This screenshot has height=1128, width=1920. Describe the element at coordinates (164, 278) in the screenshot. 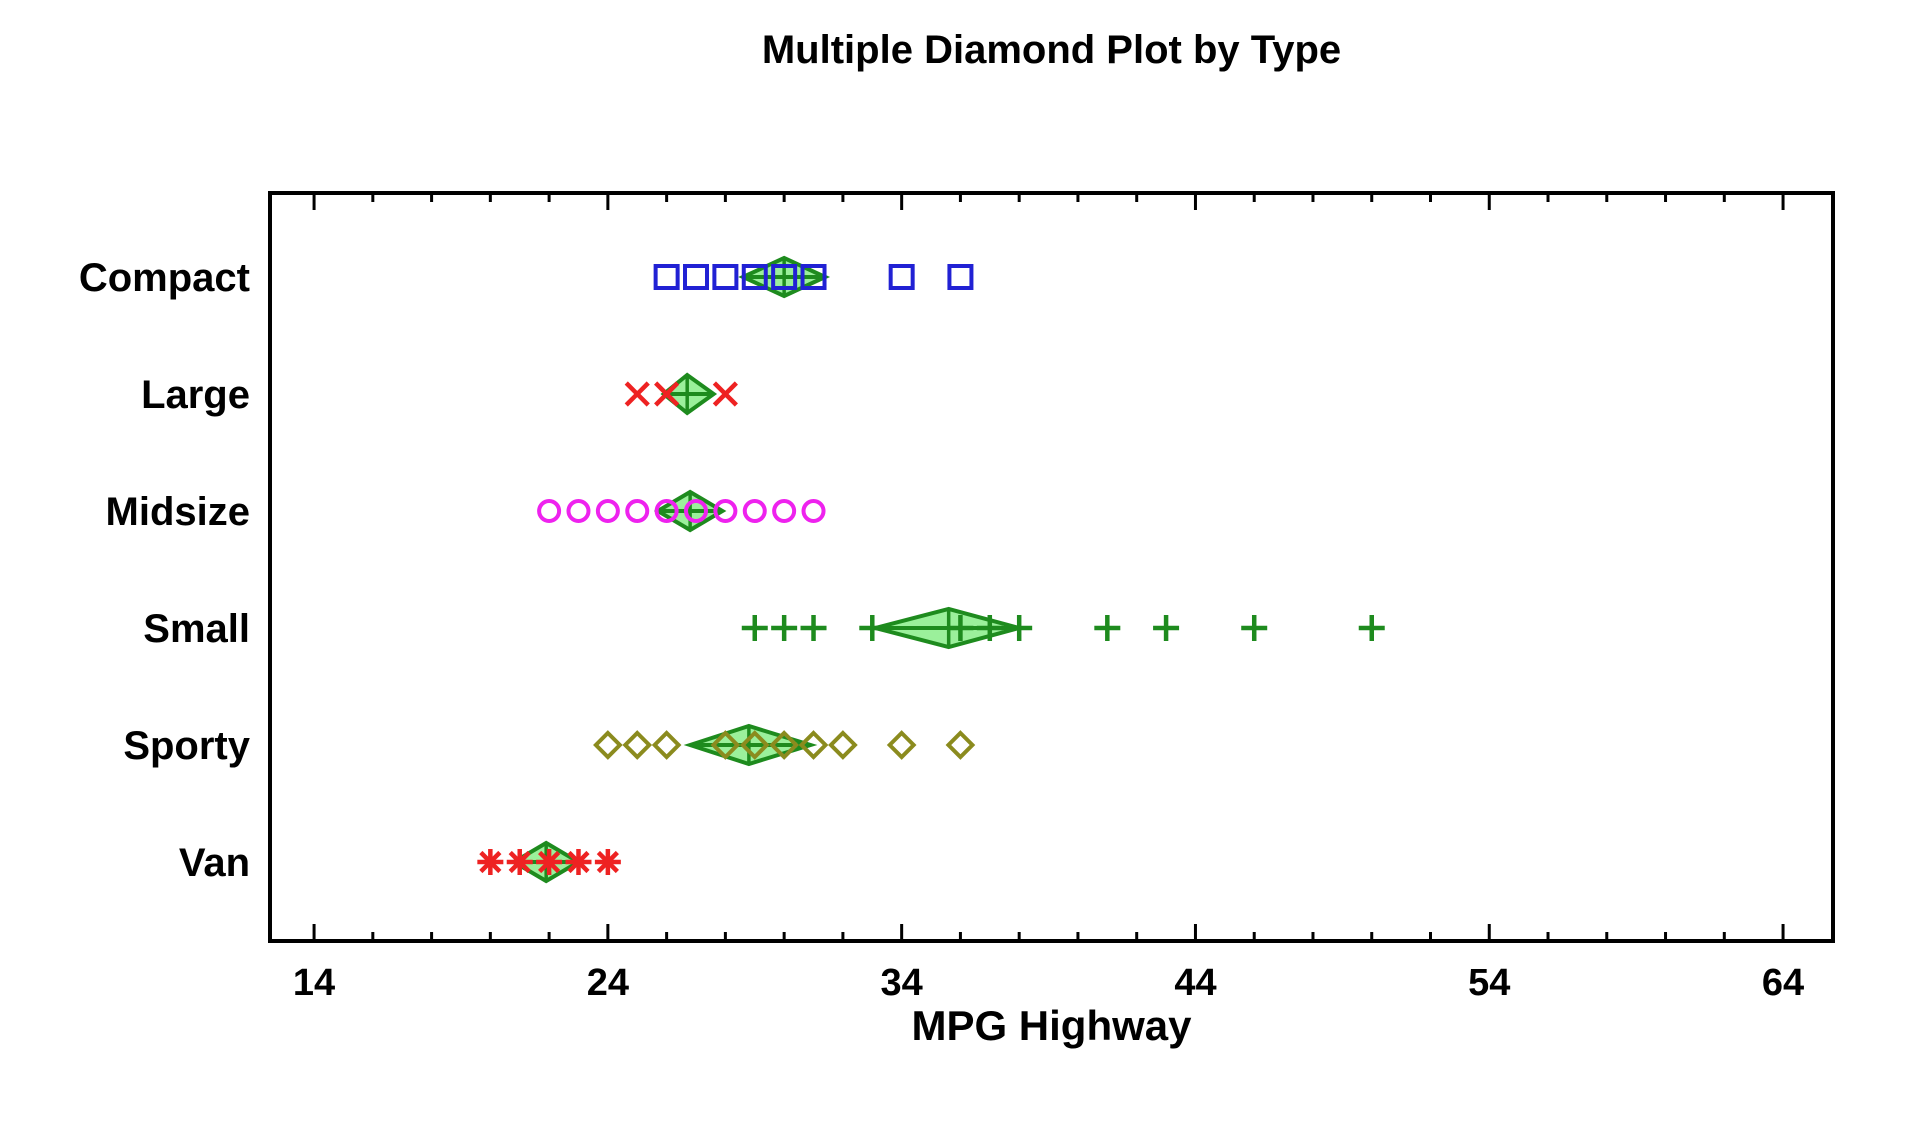

I see `category-label: Compact` at that location.